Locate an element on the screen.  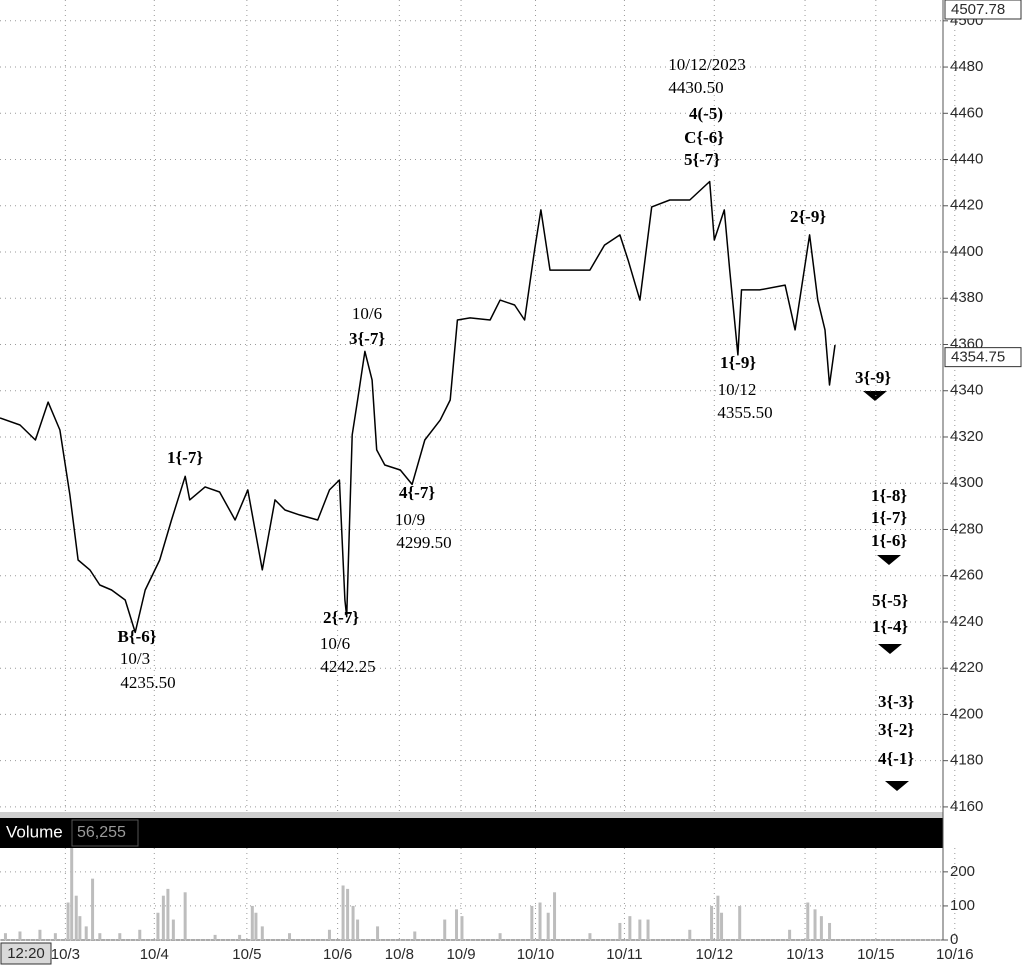
time-badge-label: 12:20 is located at coordinates (26, 953).